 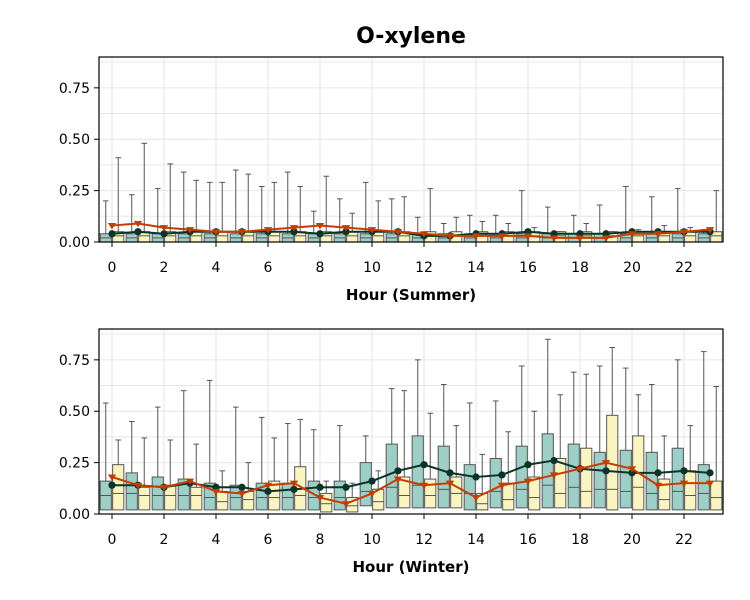 I want to click on x-tick-label: 10, so click(x=372, y=540).